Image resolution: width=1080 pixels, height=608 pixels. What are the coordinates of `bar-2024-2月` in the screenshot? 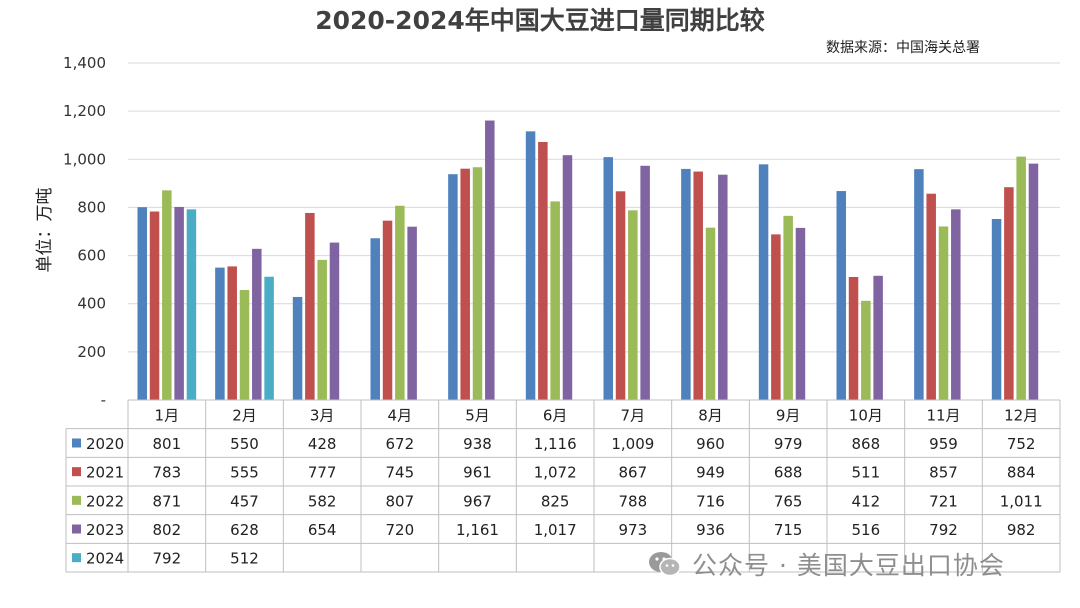 It's located at (269, 338).